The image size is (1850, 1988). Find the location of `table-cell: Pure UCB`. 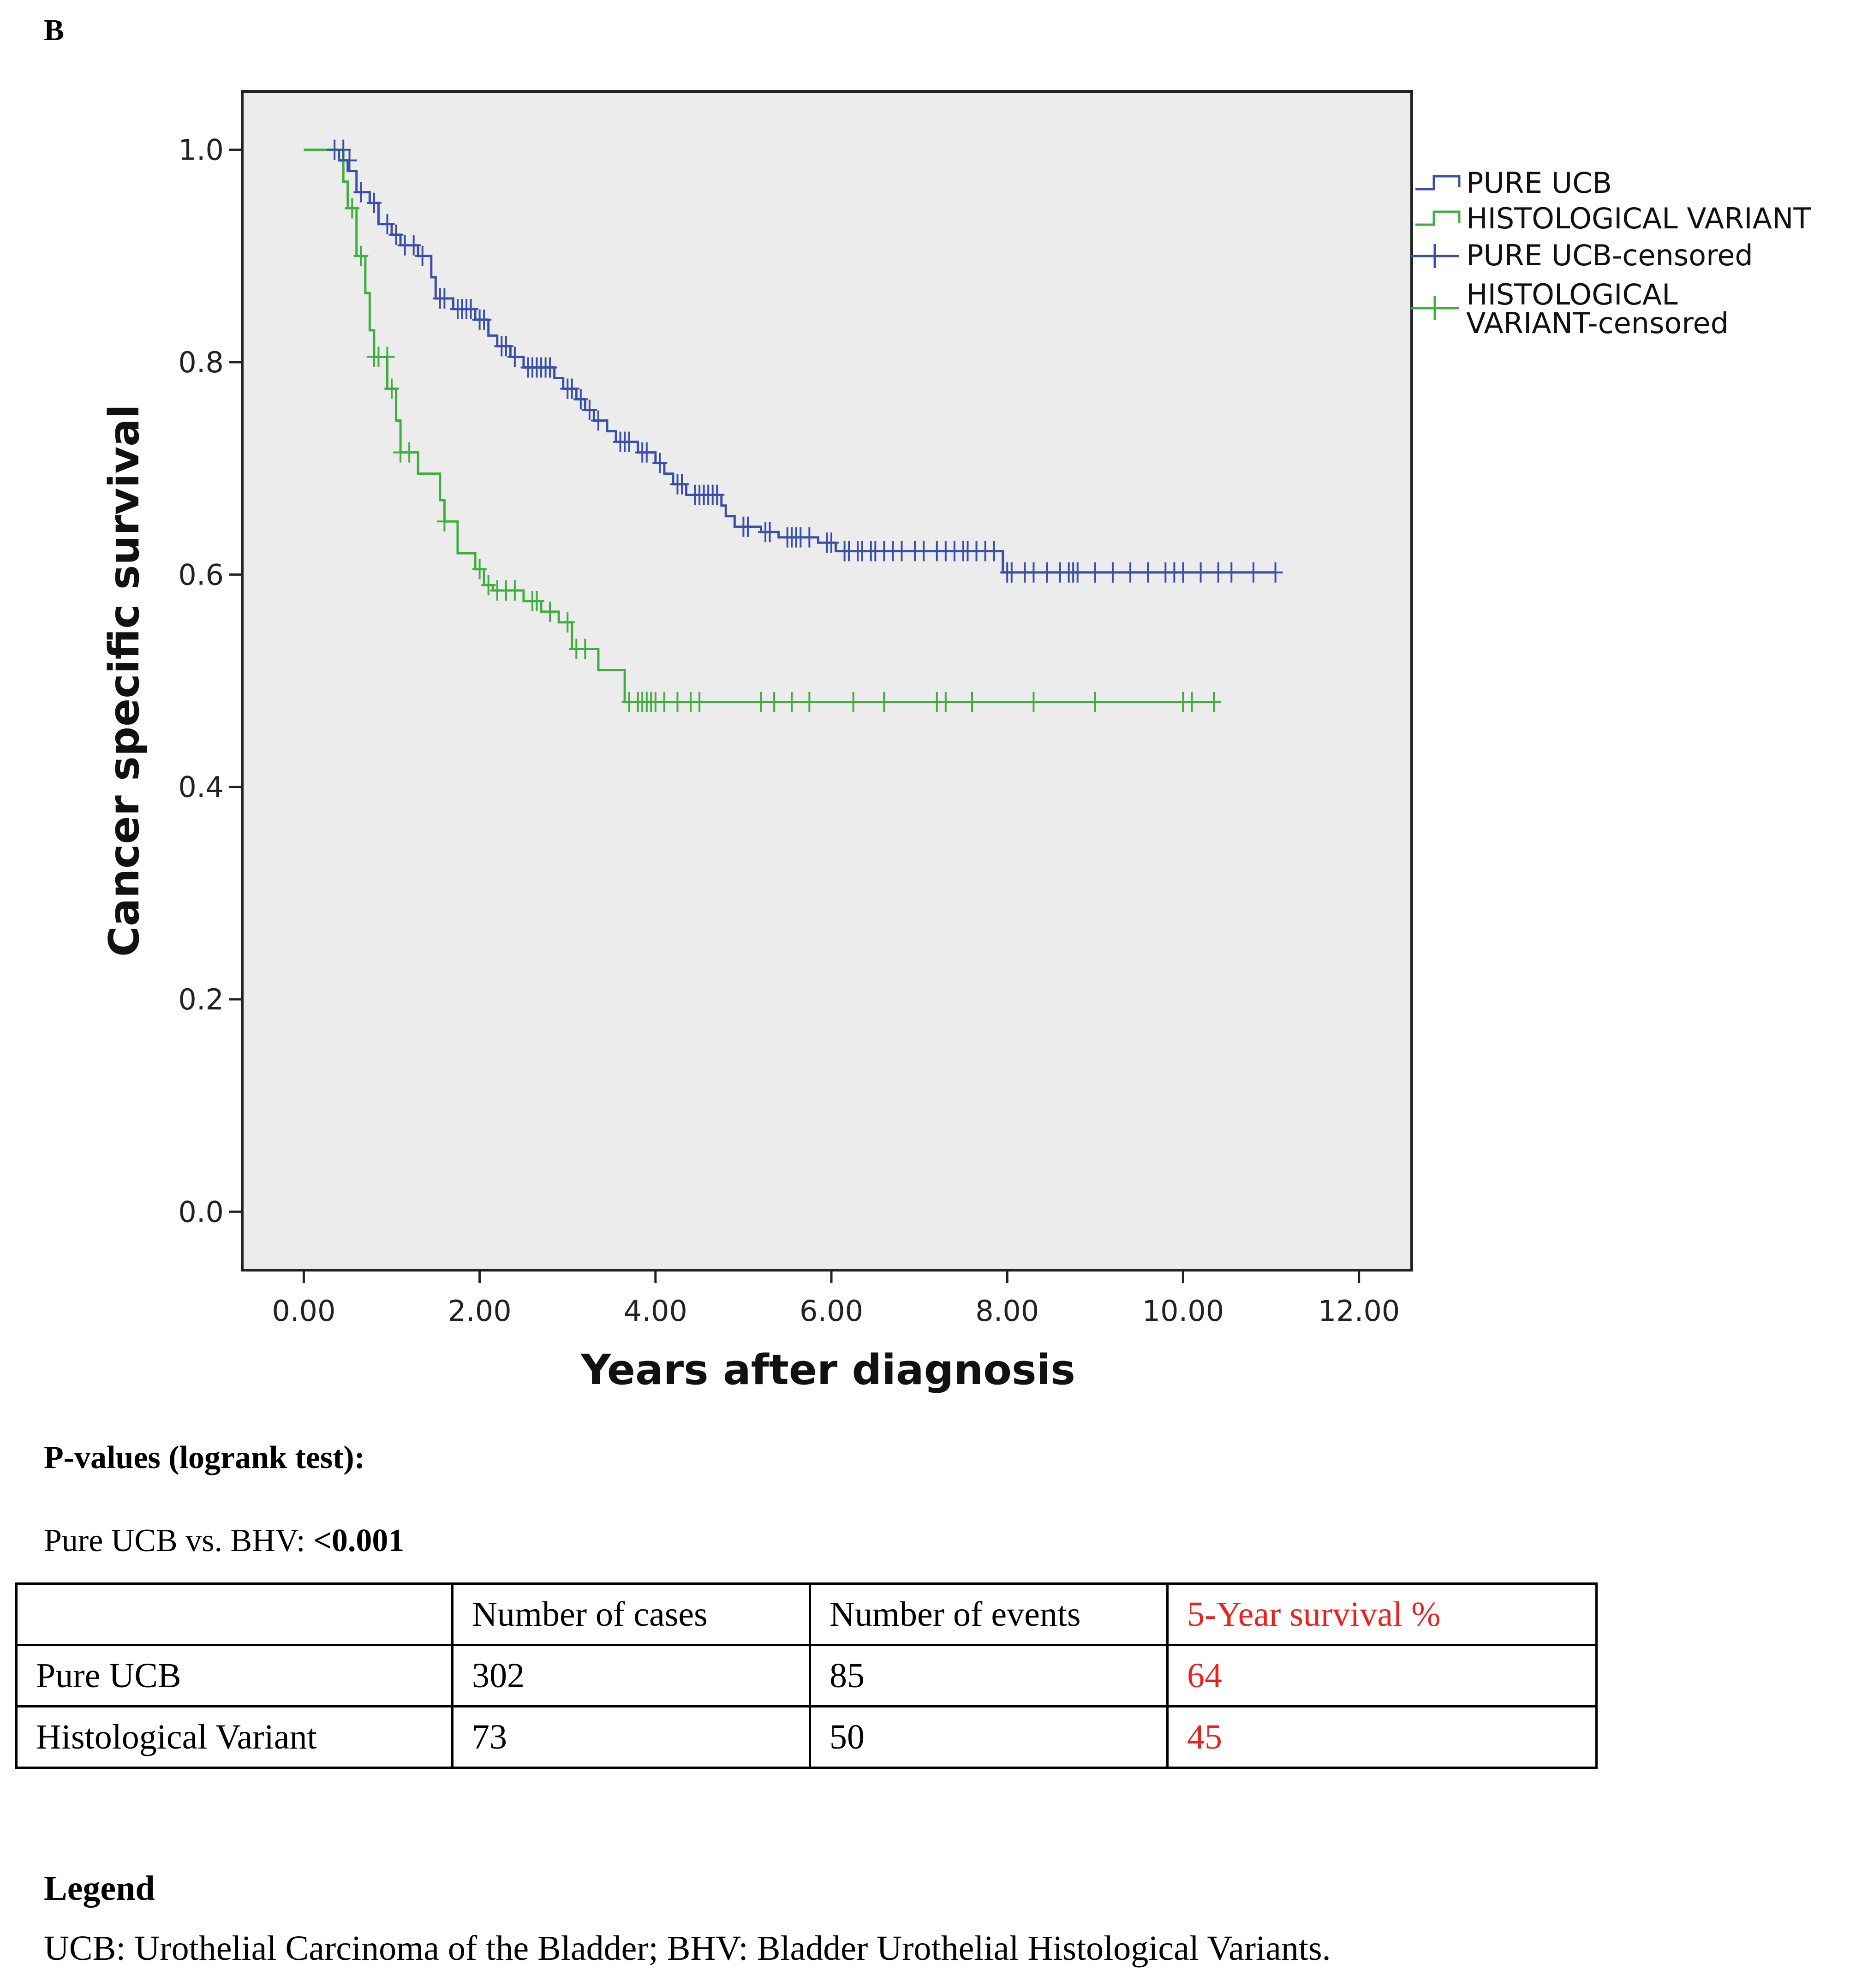

table-cell: Pure UCB is located at coordinates (235, 1675).